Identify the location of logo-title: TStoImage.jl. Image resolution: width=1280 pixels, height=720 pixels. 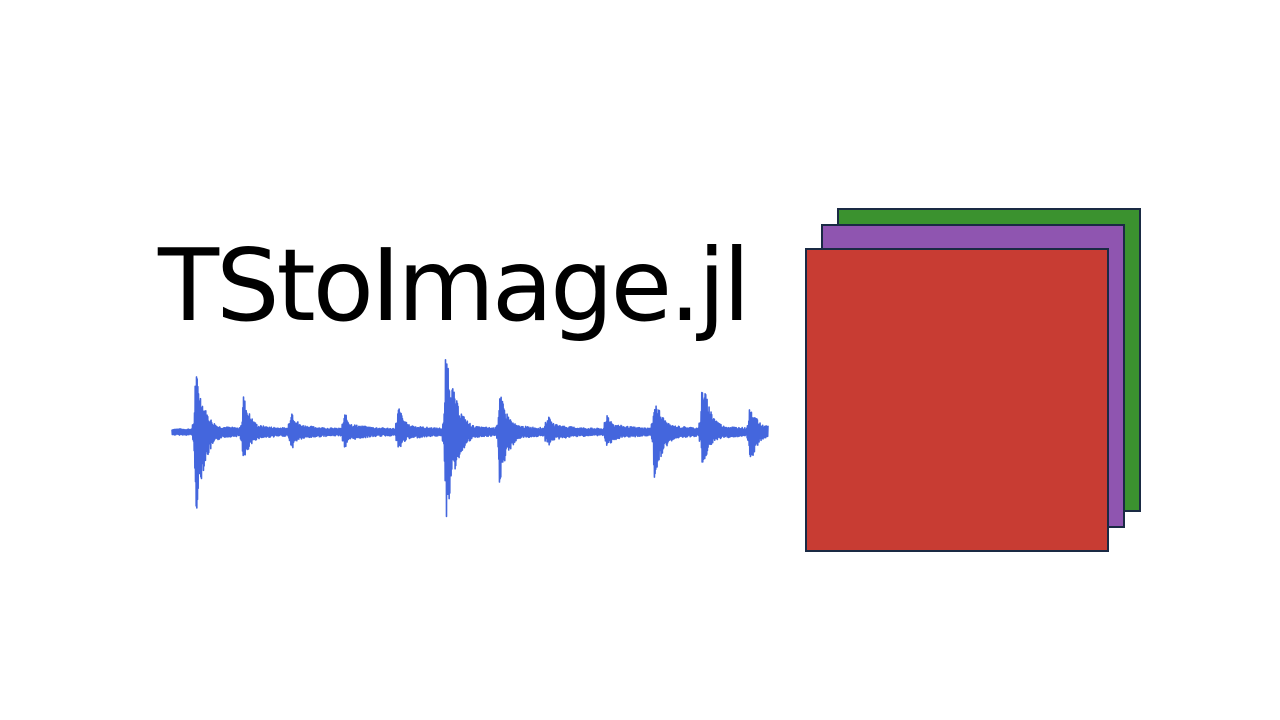
(454, 285).